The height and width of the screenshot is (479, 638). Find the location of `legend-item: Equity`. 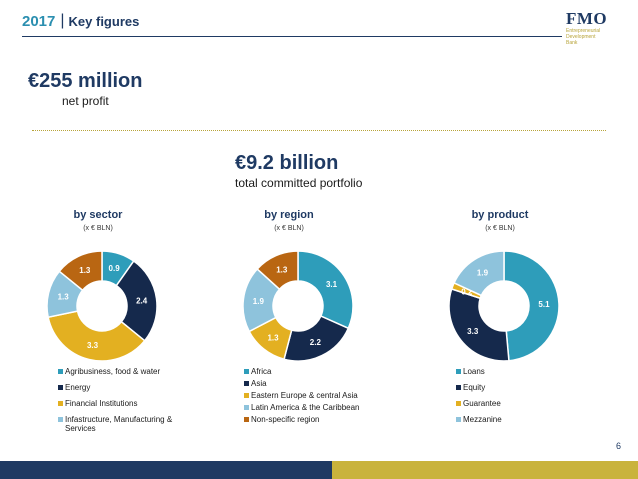

legend-item: Equity is located at coordinates (516, 387).